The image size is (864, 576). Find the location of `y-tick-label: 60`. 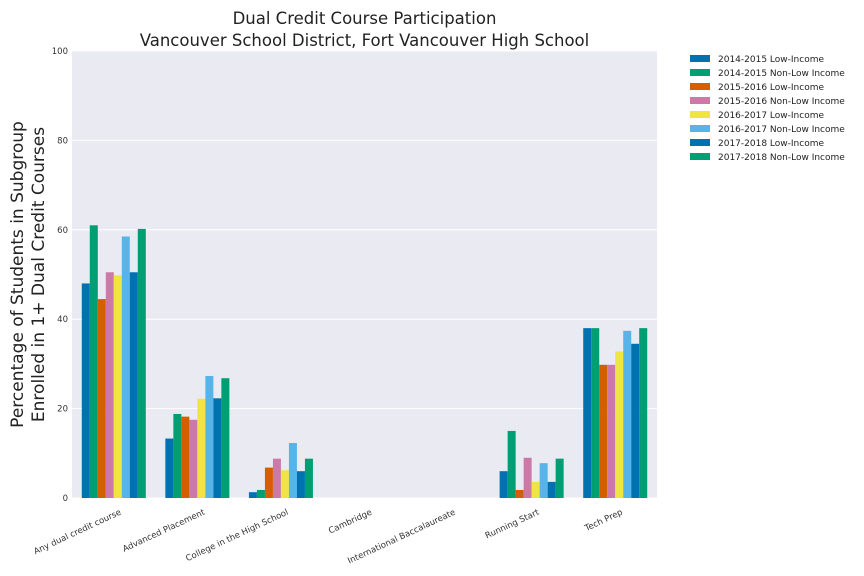

y-tick-label: 60 is located at coordinates (62, 231).